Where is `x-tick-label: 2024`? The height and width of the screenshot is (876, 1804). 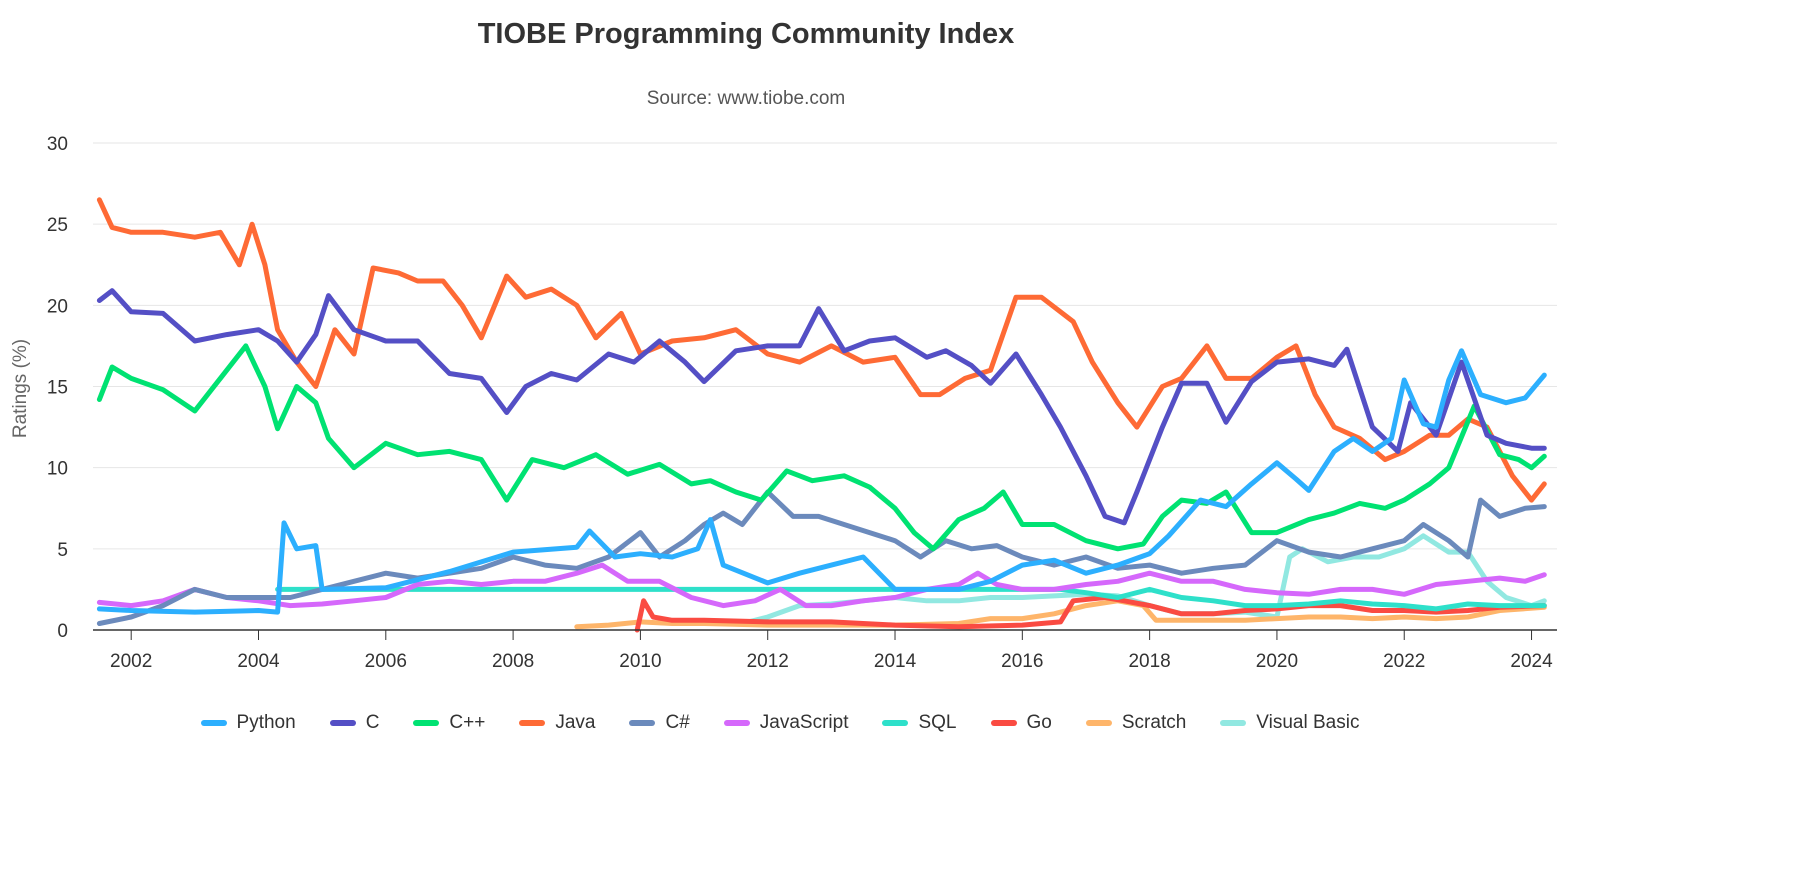 x-tick-label: 2024 is located at coordinates (1531, 661).